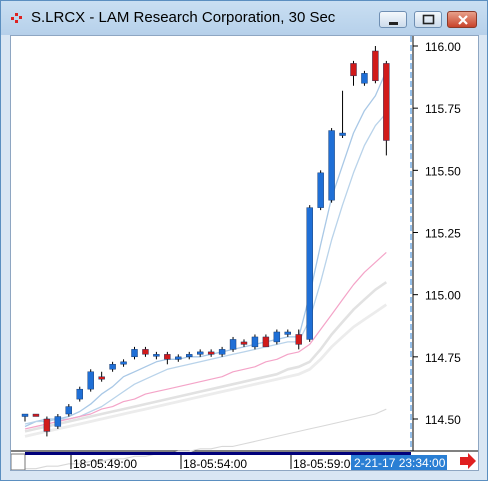 Image resolution: width=488 pixels, height=481 pixels. I want to click on cursor-time-badge, so click(399, 462).